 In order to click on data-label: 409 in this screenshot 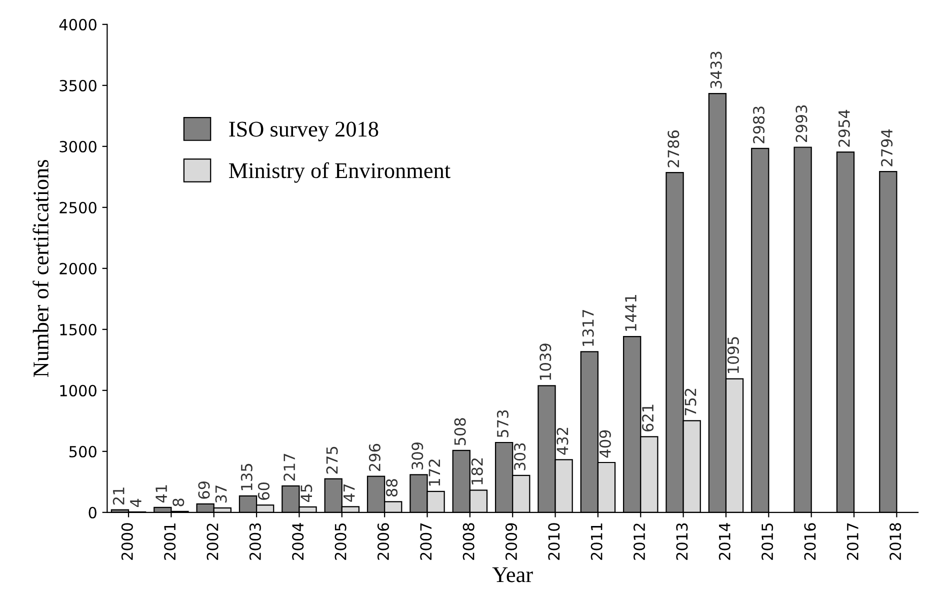, I will do `click(605, 444)`.